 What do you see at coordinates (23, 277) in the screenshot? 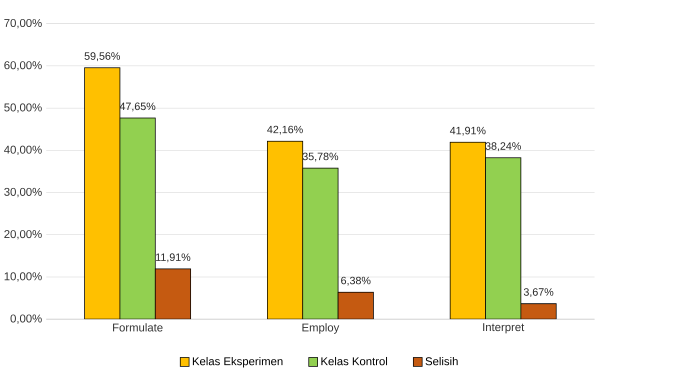
I see `y-tick-label: 10,00%` at bounding box center [23, 277].